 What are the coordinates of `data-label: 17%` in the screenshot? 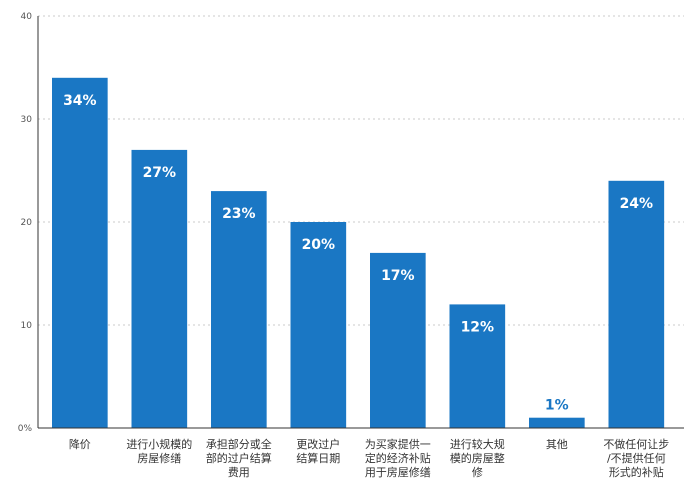 It's located at (398, 276).